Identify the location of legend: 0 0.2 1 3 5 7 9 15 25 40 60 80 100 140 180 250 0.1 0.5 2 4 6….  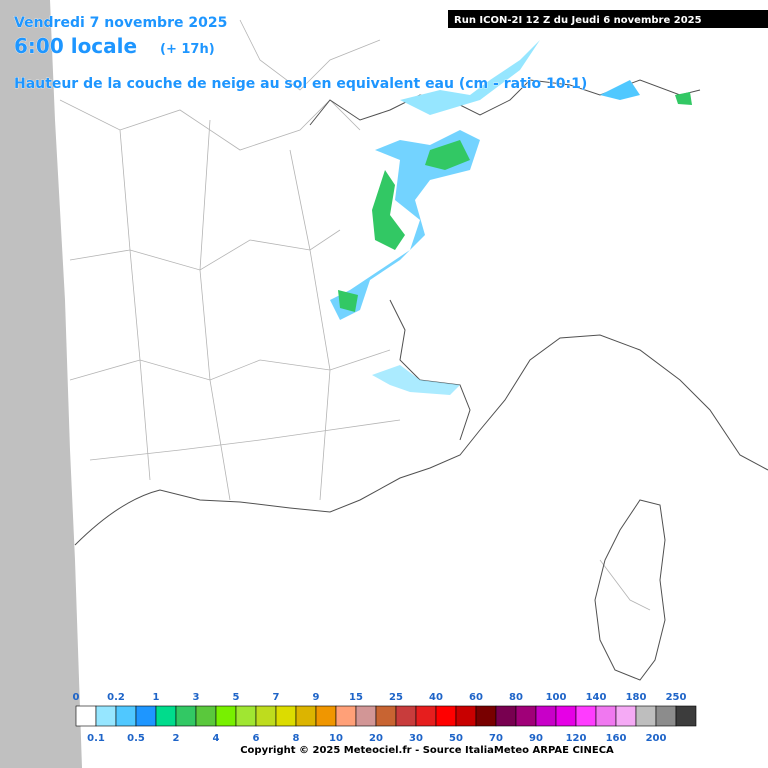
(385, 718).